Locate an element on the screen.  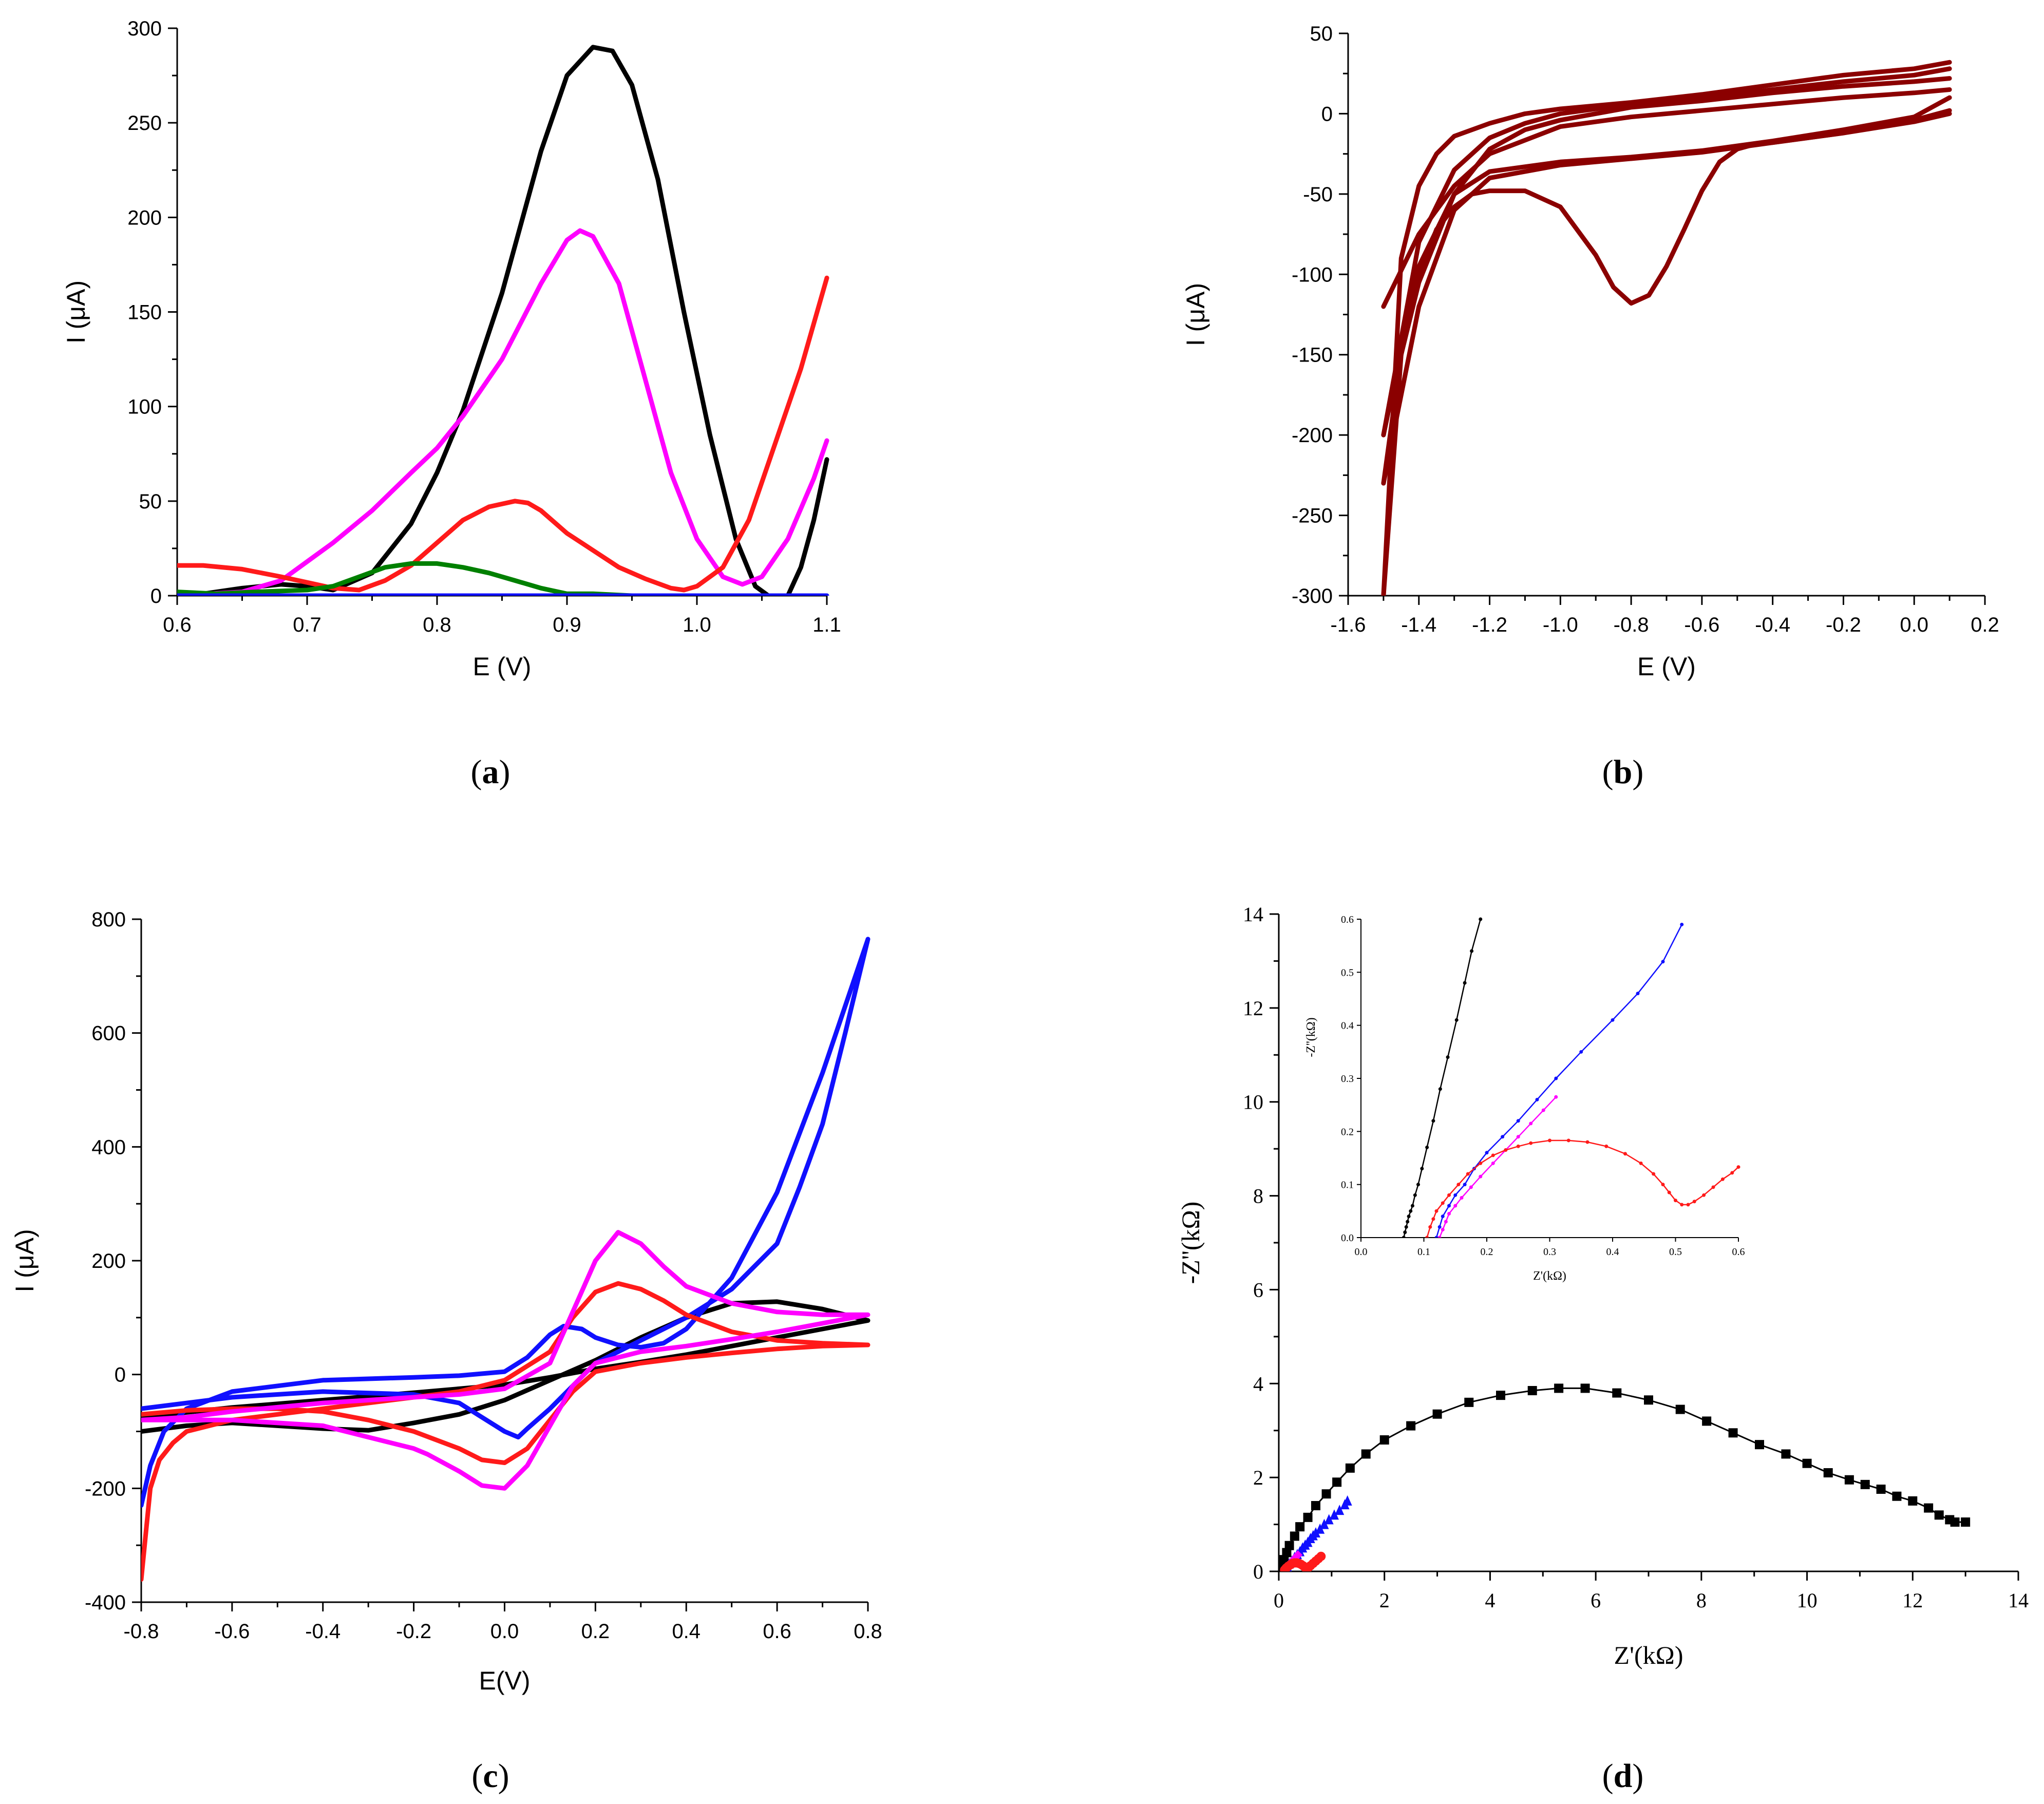
inset-series-group is located at coordinates (1571, 1077).